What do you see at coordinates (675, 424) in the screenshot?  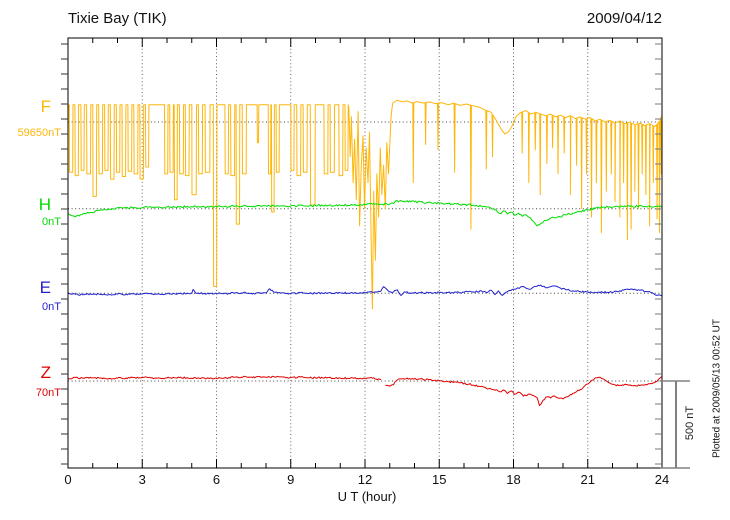 I see `scale-bar` at bounding box center [675, 424].